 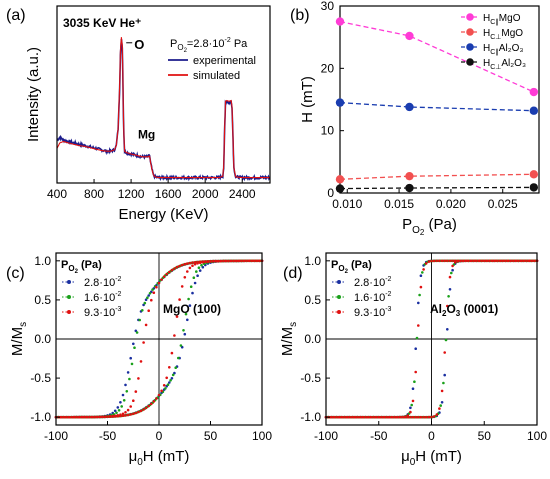 I want to click on x-axis-unit: H (mT), so click(x=166, y=456).